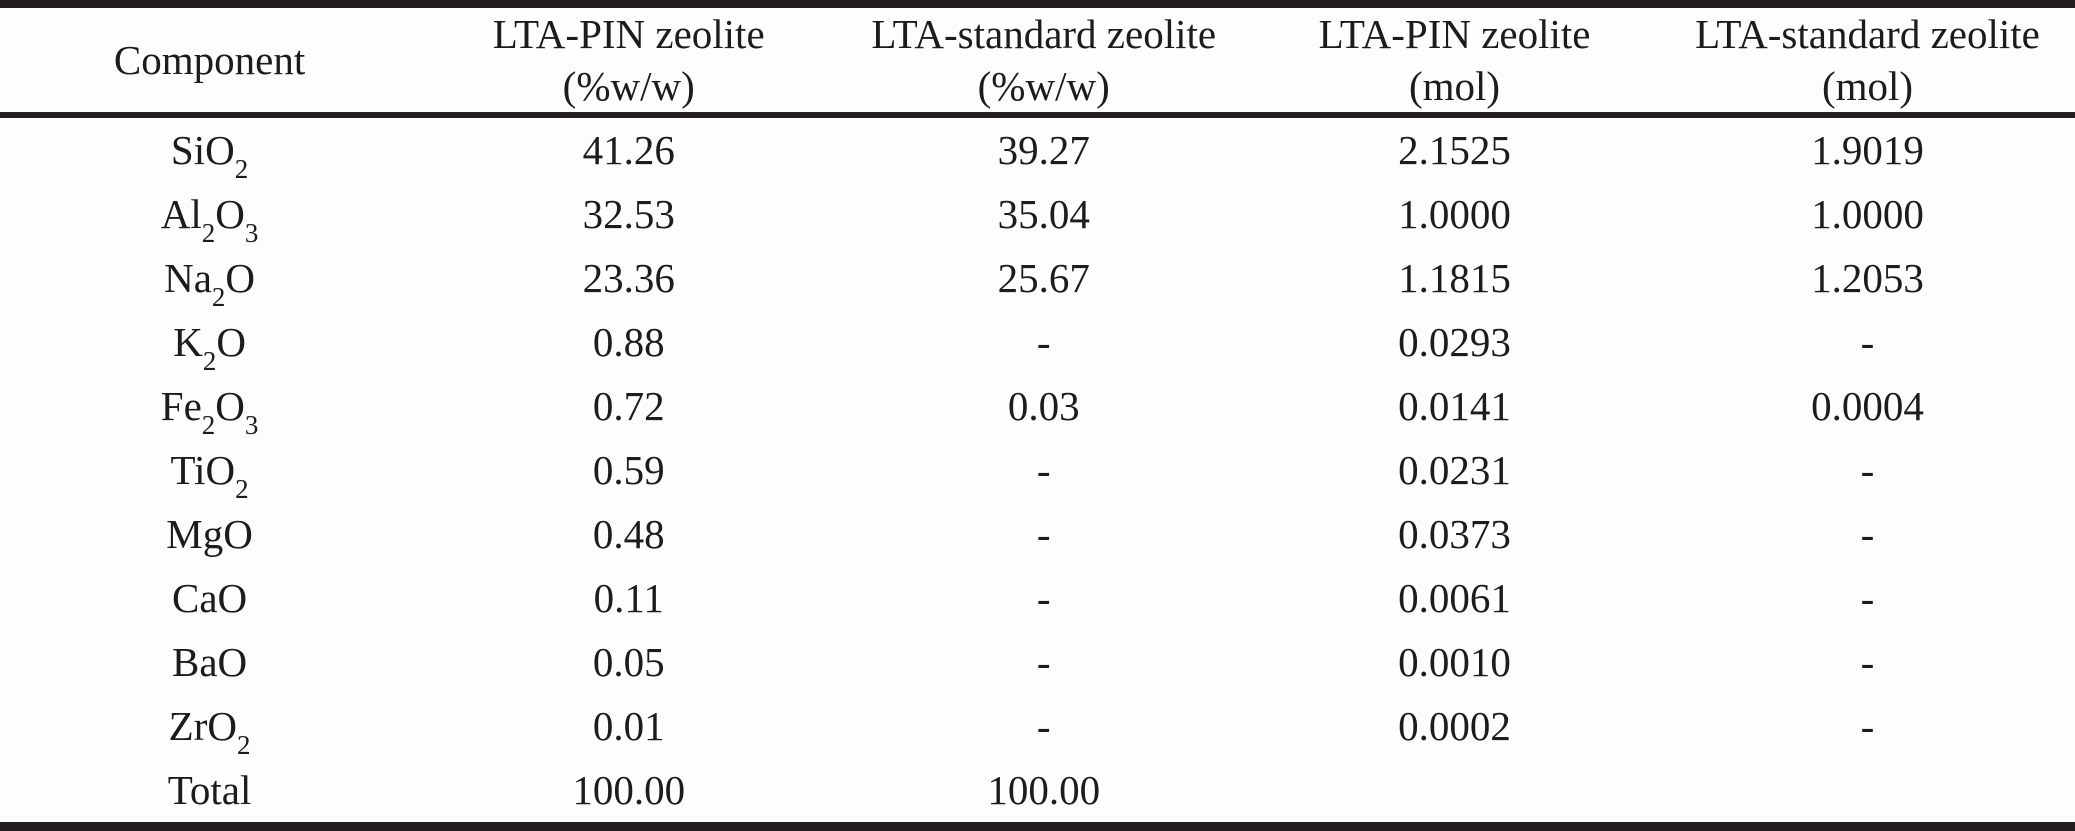 This screenshot has height=831, width=2075. I want to click on value-cell: 0.03, so click(1043, 405).